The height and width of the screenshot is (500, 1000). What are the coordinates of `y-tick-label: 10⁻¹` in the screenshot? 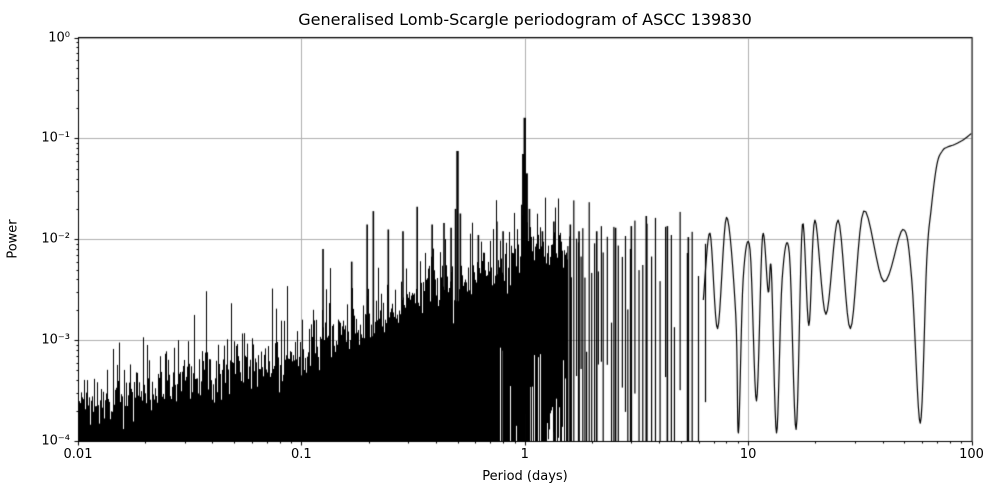 It's located at (55, 138).